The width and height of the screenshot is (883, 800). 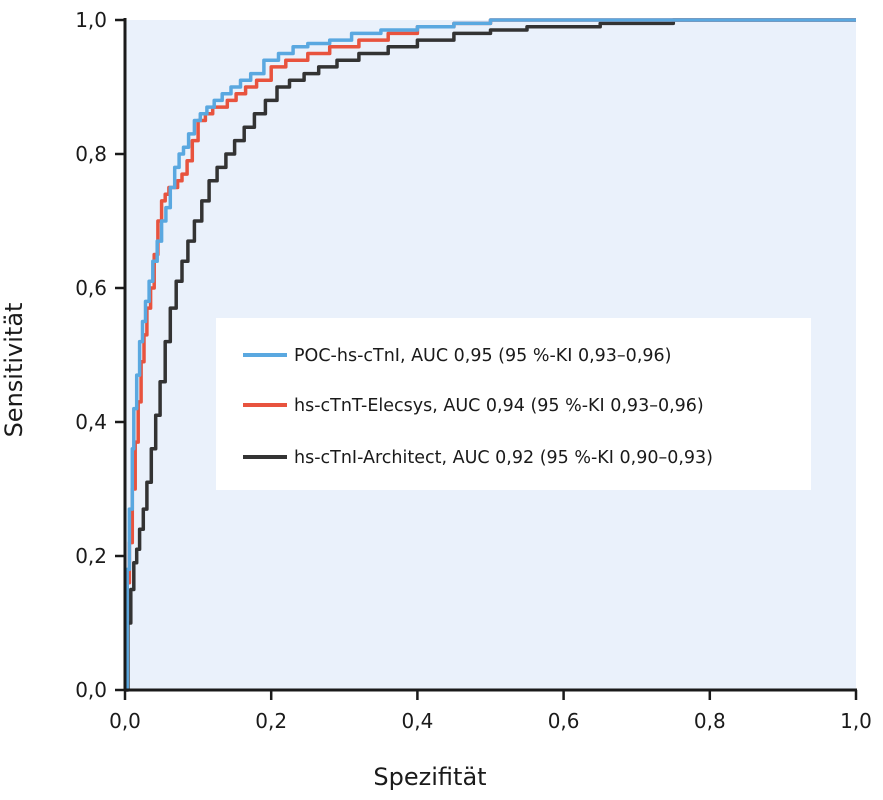 What do you see at coordinates (91, 20) in the screenshot?
I see `y-tick-label: 1,0` at bounding box center [91, 20].